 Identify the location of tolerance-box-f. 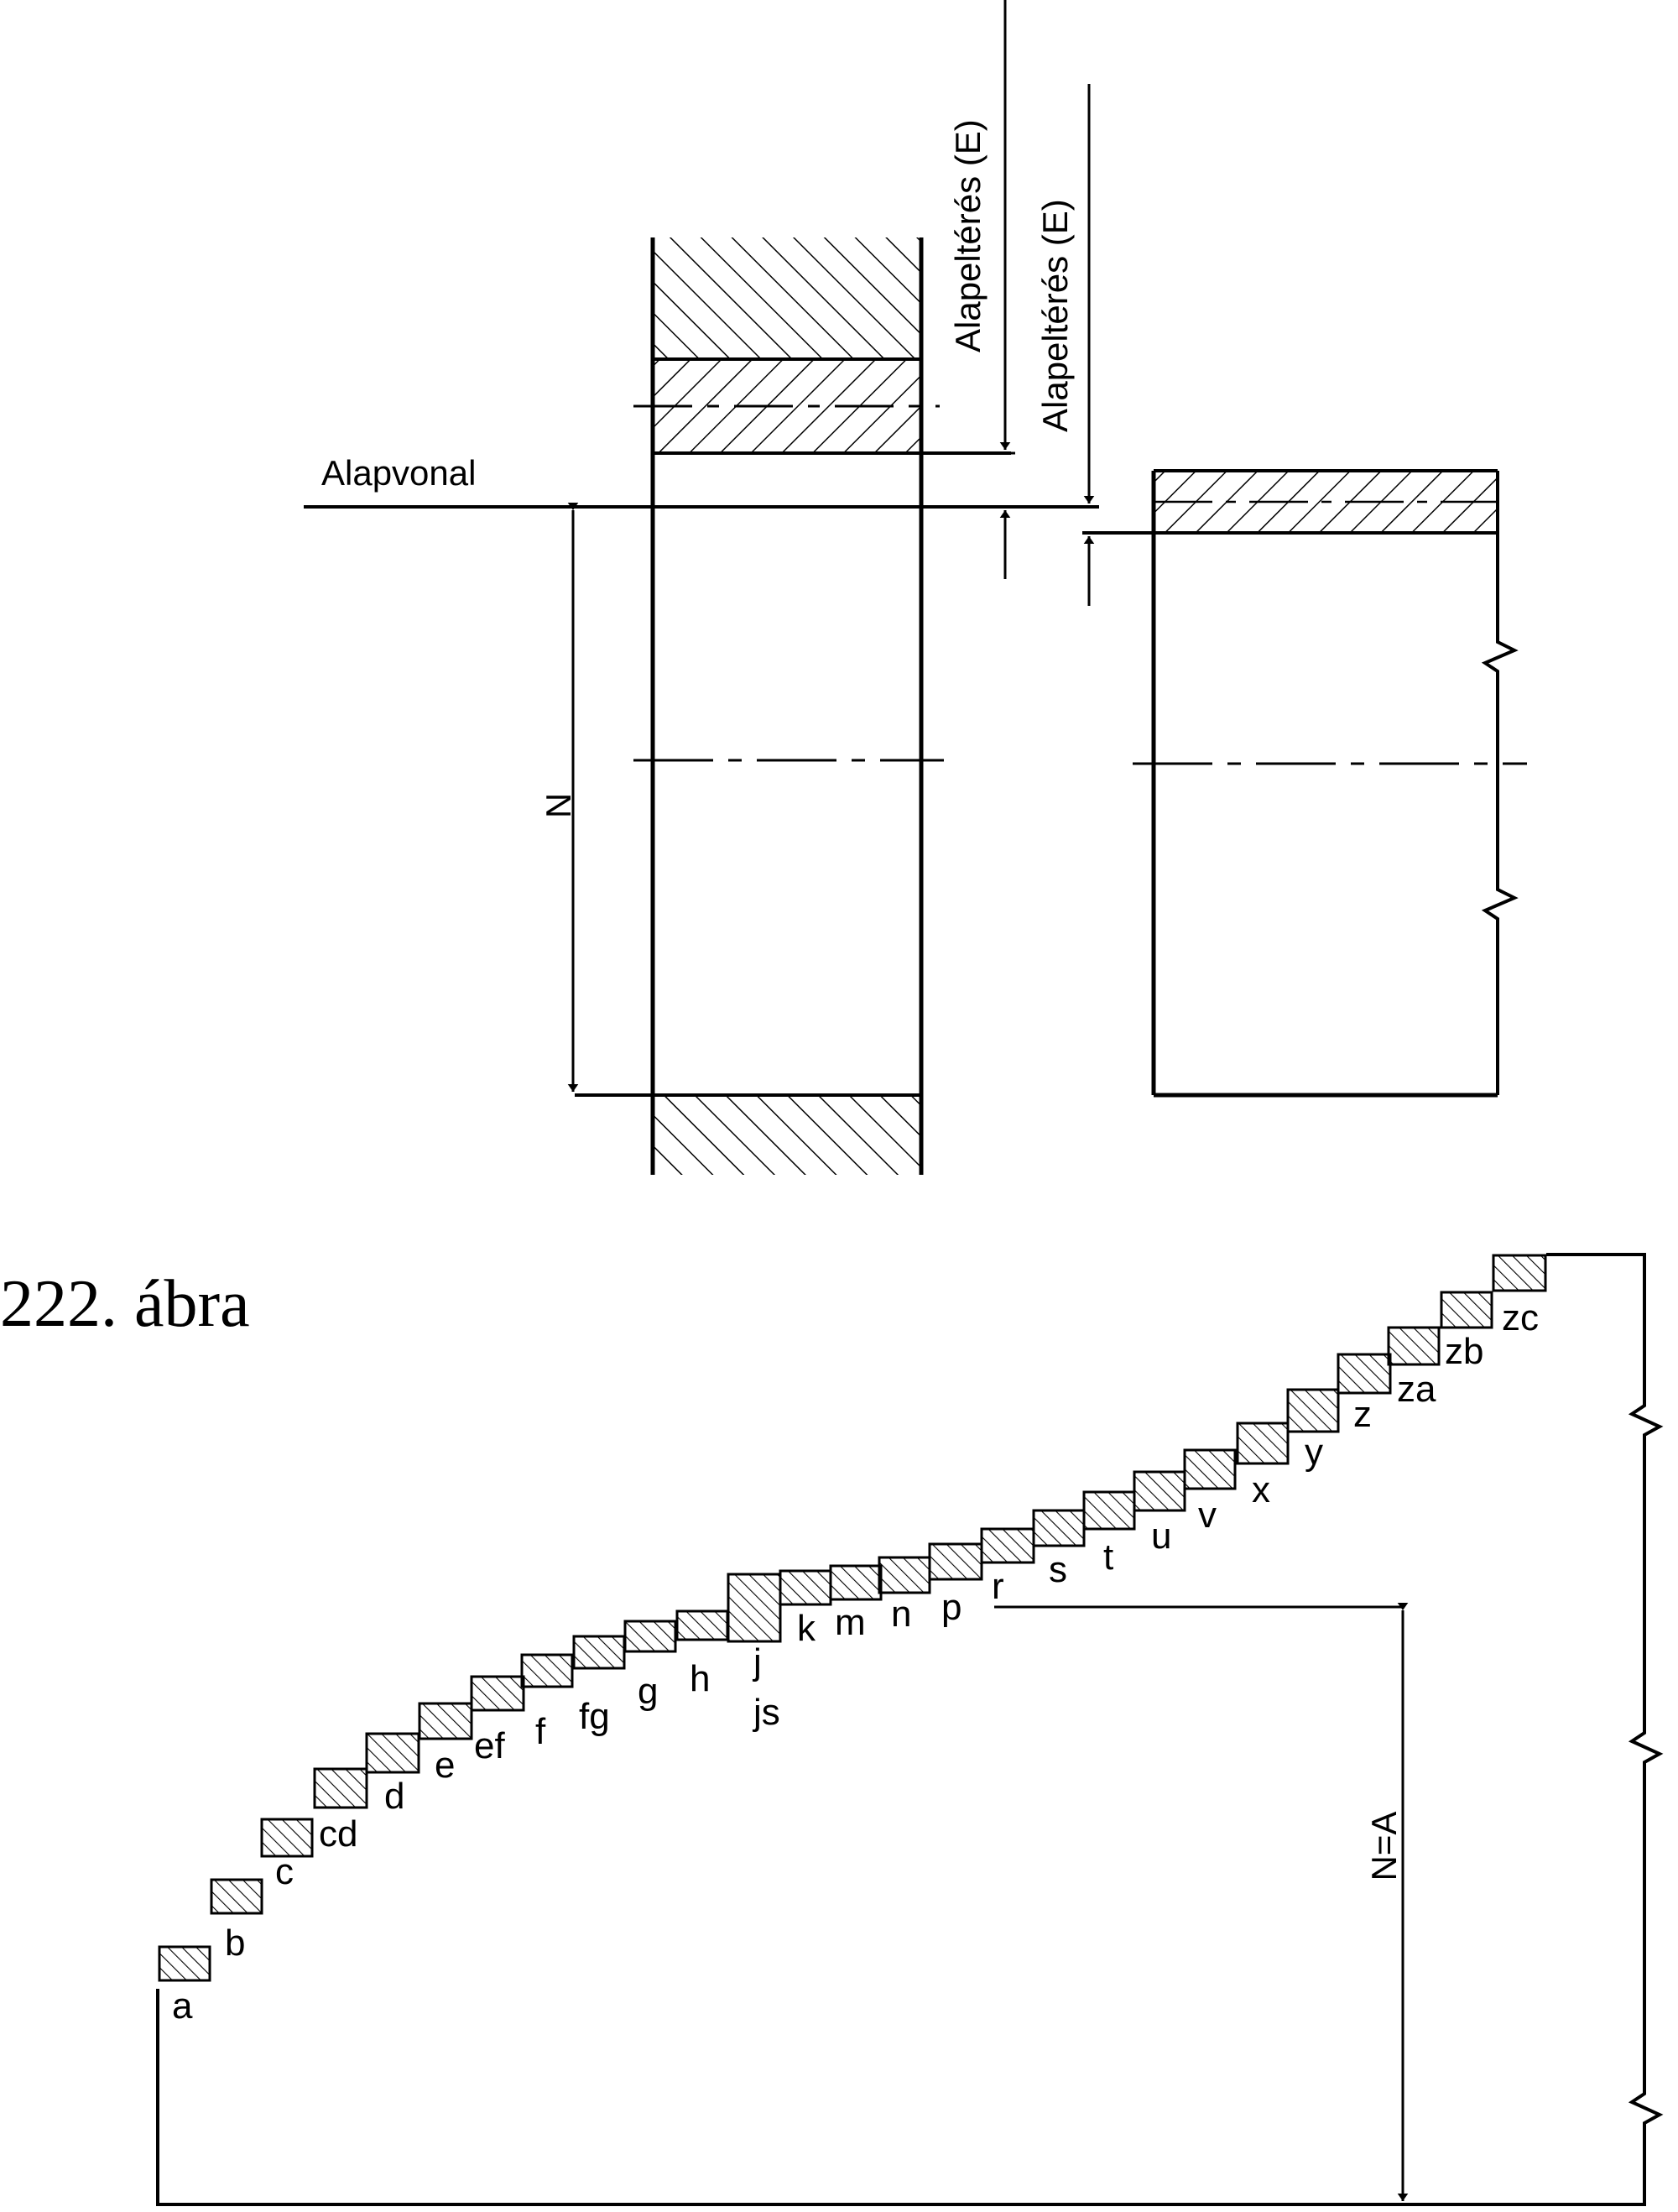
(547, 1670).